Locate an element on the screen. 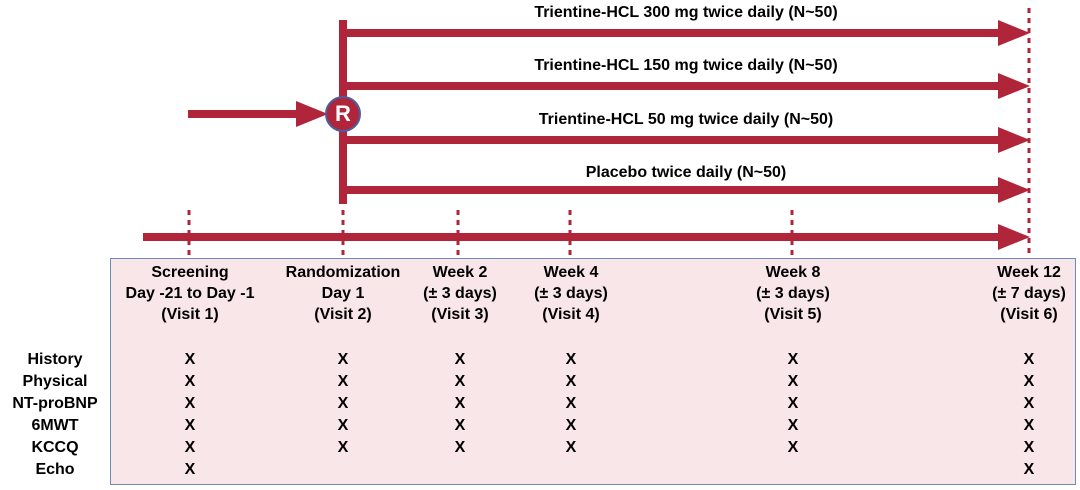 This screenshot has width=1080, height=490. visit-number: (Visit 5) is located at coordinates (793, 314).